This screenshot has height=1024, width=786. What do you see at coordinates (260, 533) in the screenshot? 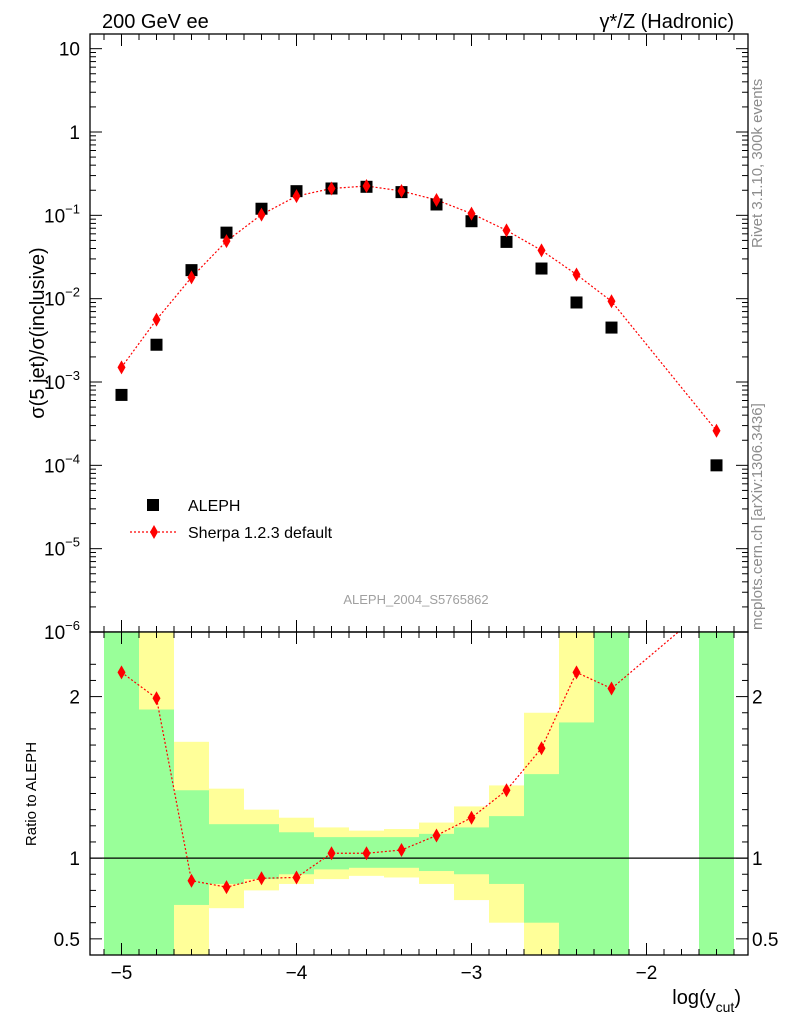
I see `legend-sherpa-label: Sherpa 1.2.3 default` at bounding box center [260, 533].